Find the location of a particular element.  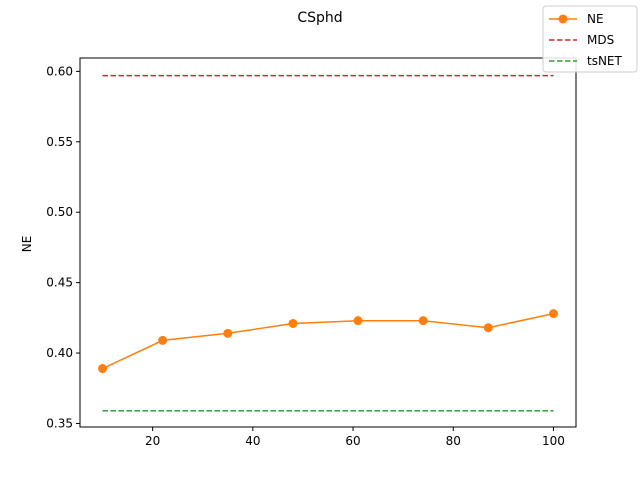

legend-label-mds: MDS is located at coordinates (600, 40).